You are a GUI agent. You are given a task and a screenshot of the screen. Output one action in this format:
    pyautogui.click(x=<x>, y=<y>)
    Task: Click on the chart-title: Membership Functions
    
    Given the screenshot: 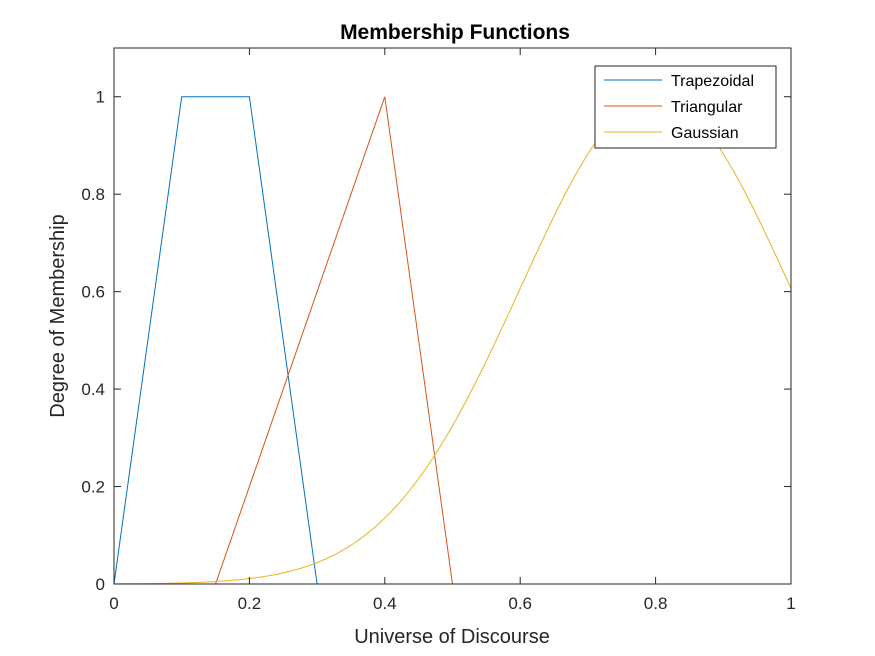 What is the action you would take?
    pyautogui.click(x=455, y=32)
    